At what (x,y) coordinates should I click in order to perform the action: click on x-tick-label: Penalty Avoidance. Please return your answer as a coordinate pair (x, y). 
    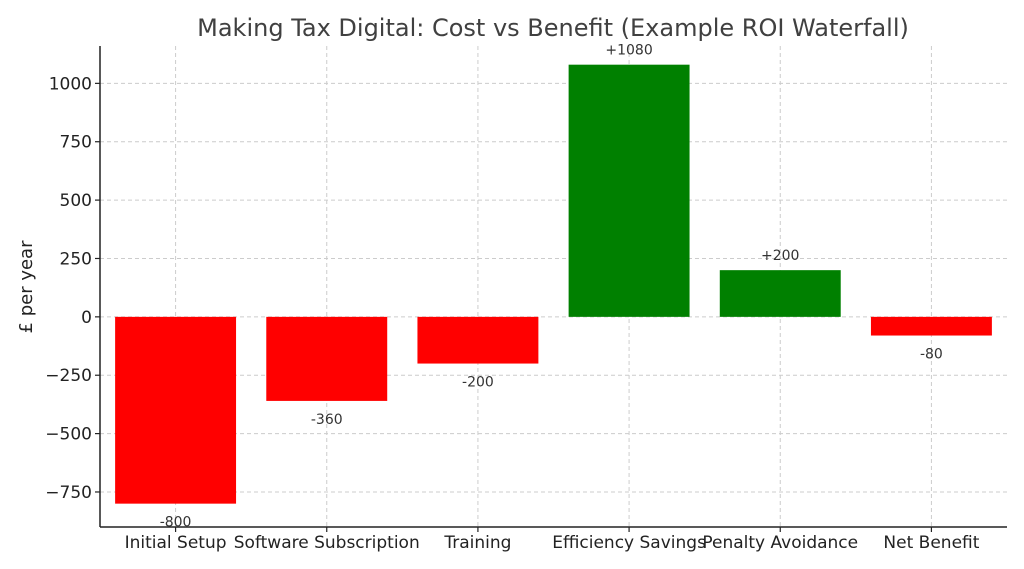
    Looking at the image, I should click on (780, 543).